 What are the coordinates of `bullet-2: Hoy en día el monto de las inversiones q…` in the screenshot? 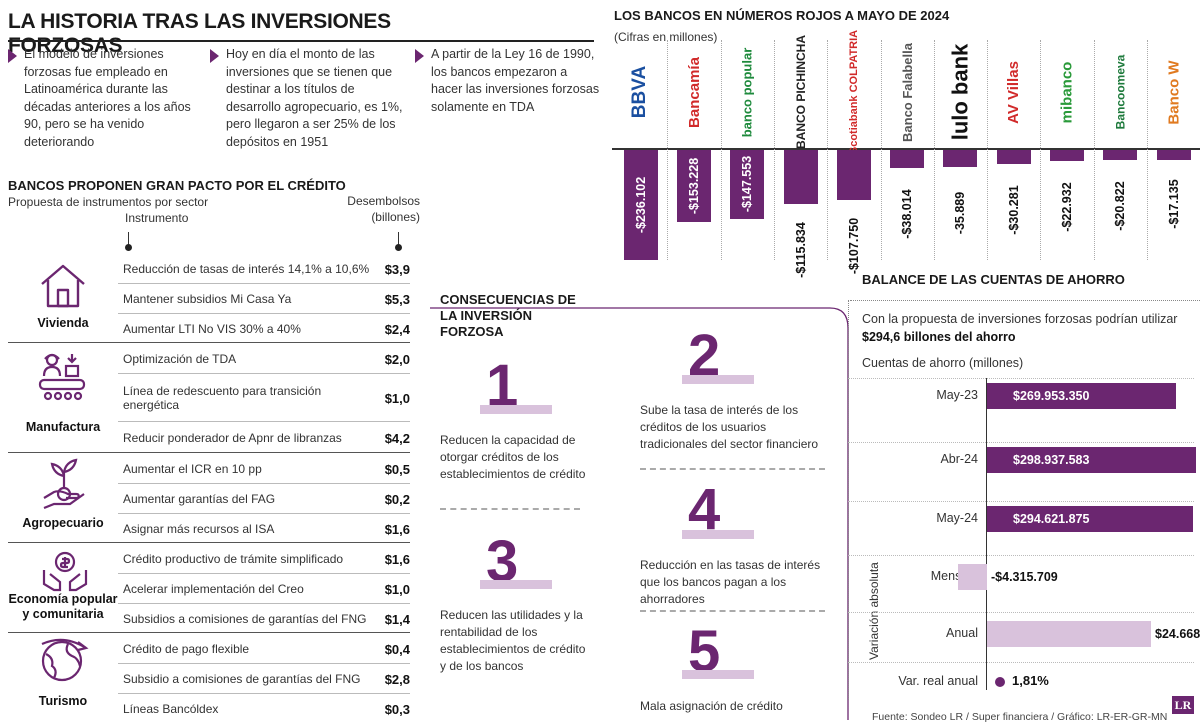 It's located at (307, 98).